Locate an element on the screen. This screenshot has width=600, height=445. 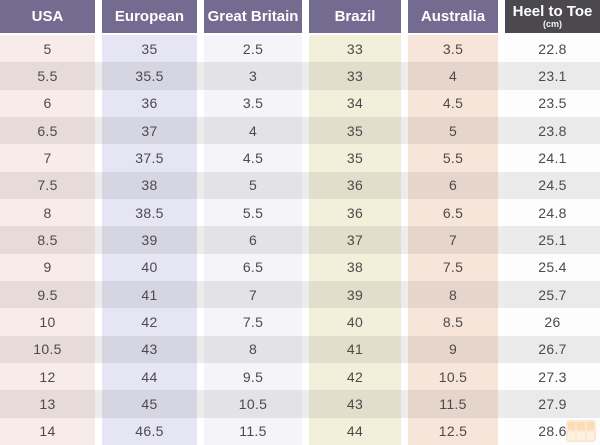
table-cell: 25.1 is located at coordinates (552, 240).